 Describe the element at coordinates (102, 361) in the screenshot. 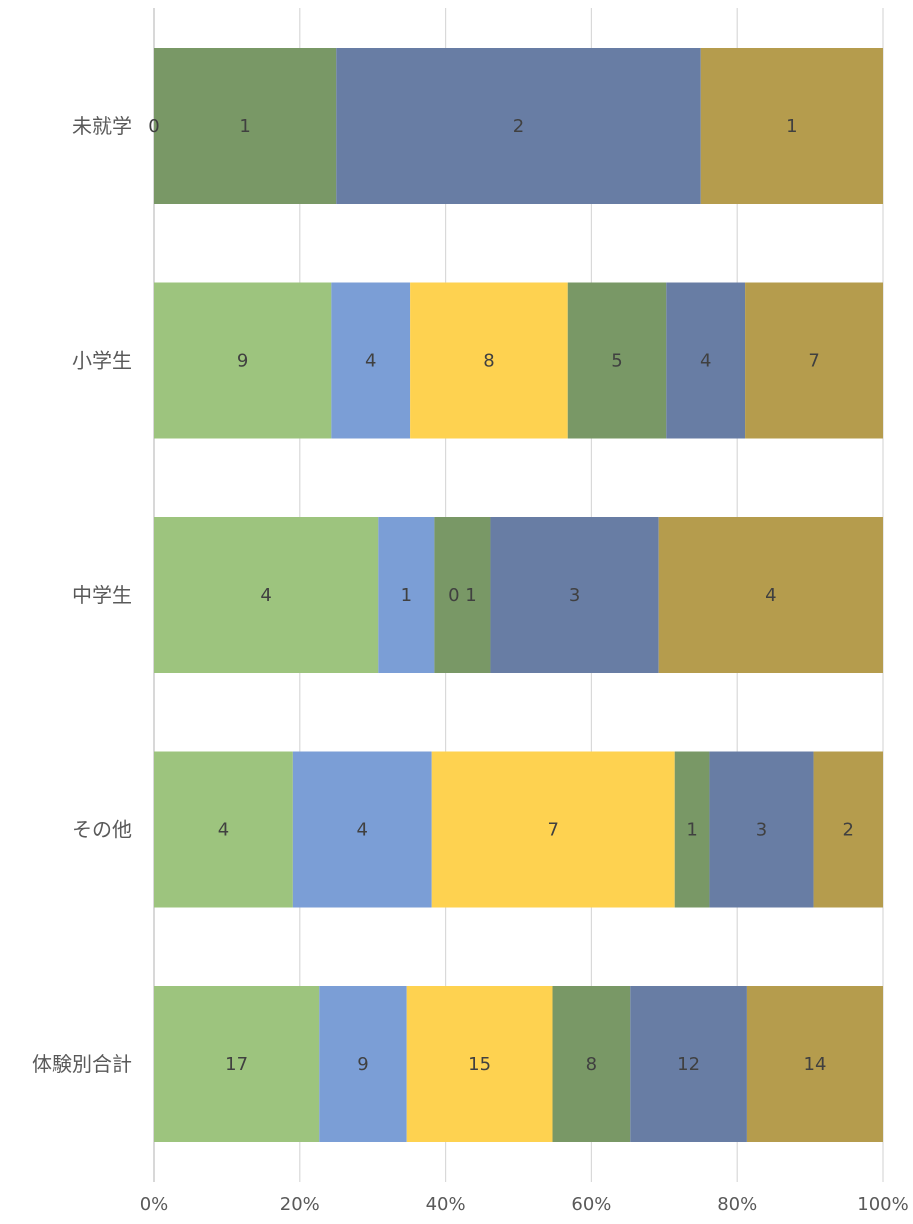

I see `category-label: 小学生` at that location.